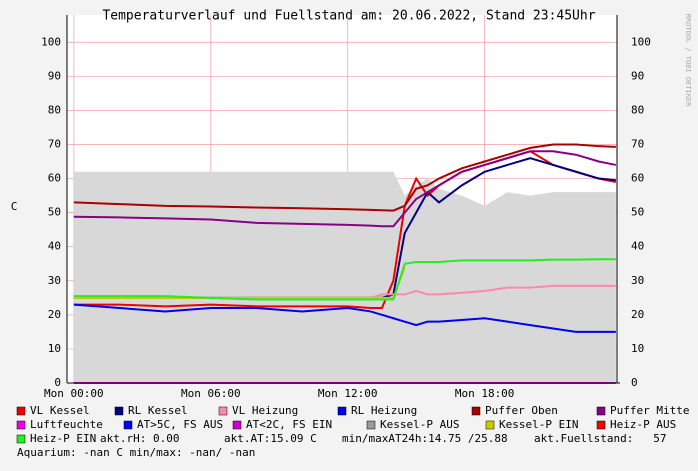 The image size is (698, 471). I want to click on y2-tick-label: 40, so click(637, 246).